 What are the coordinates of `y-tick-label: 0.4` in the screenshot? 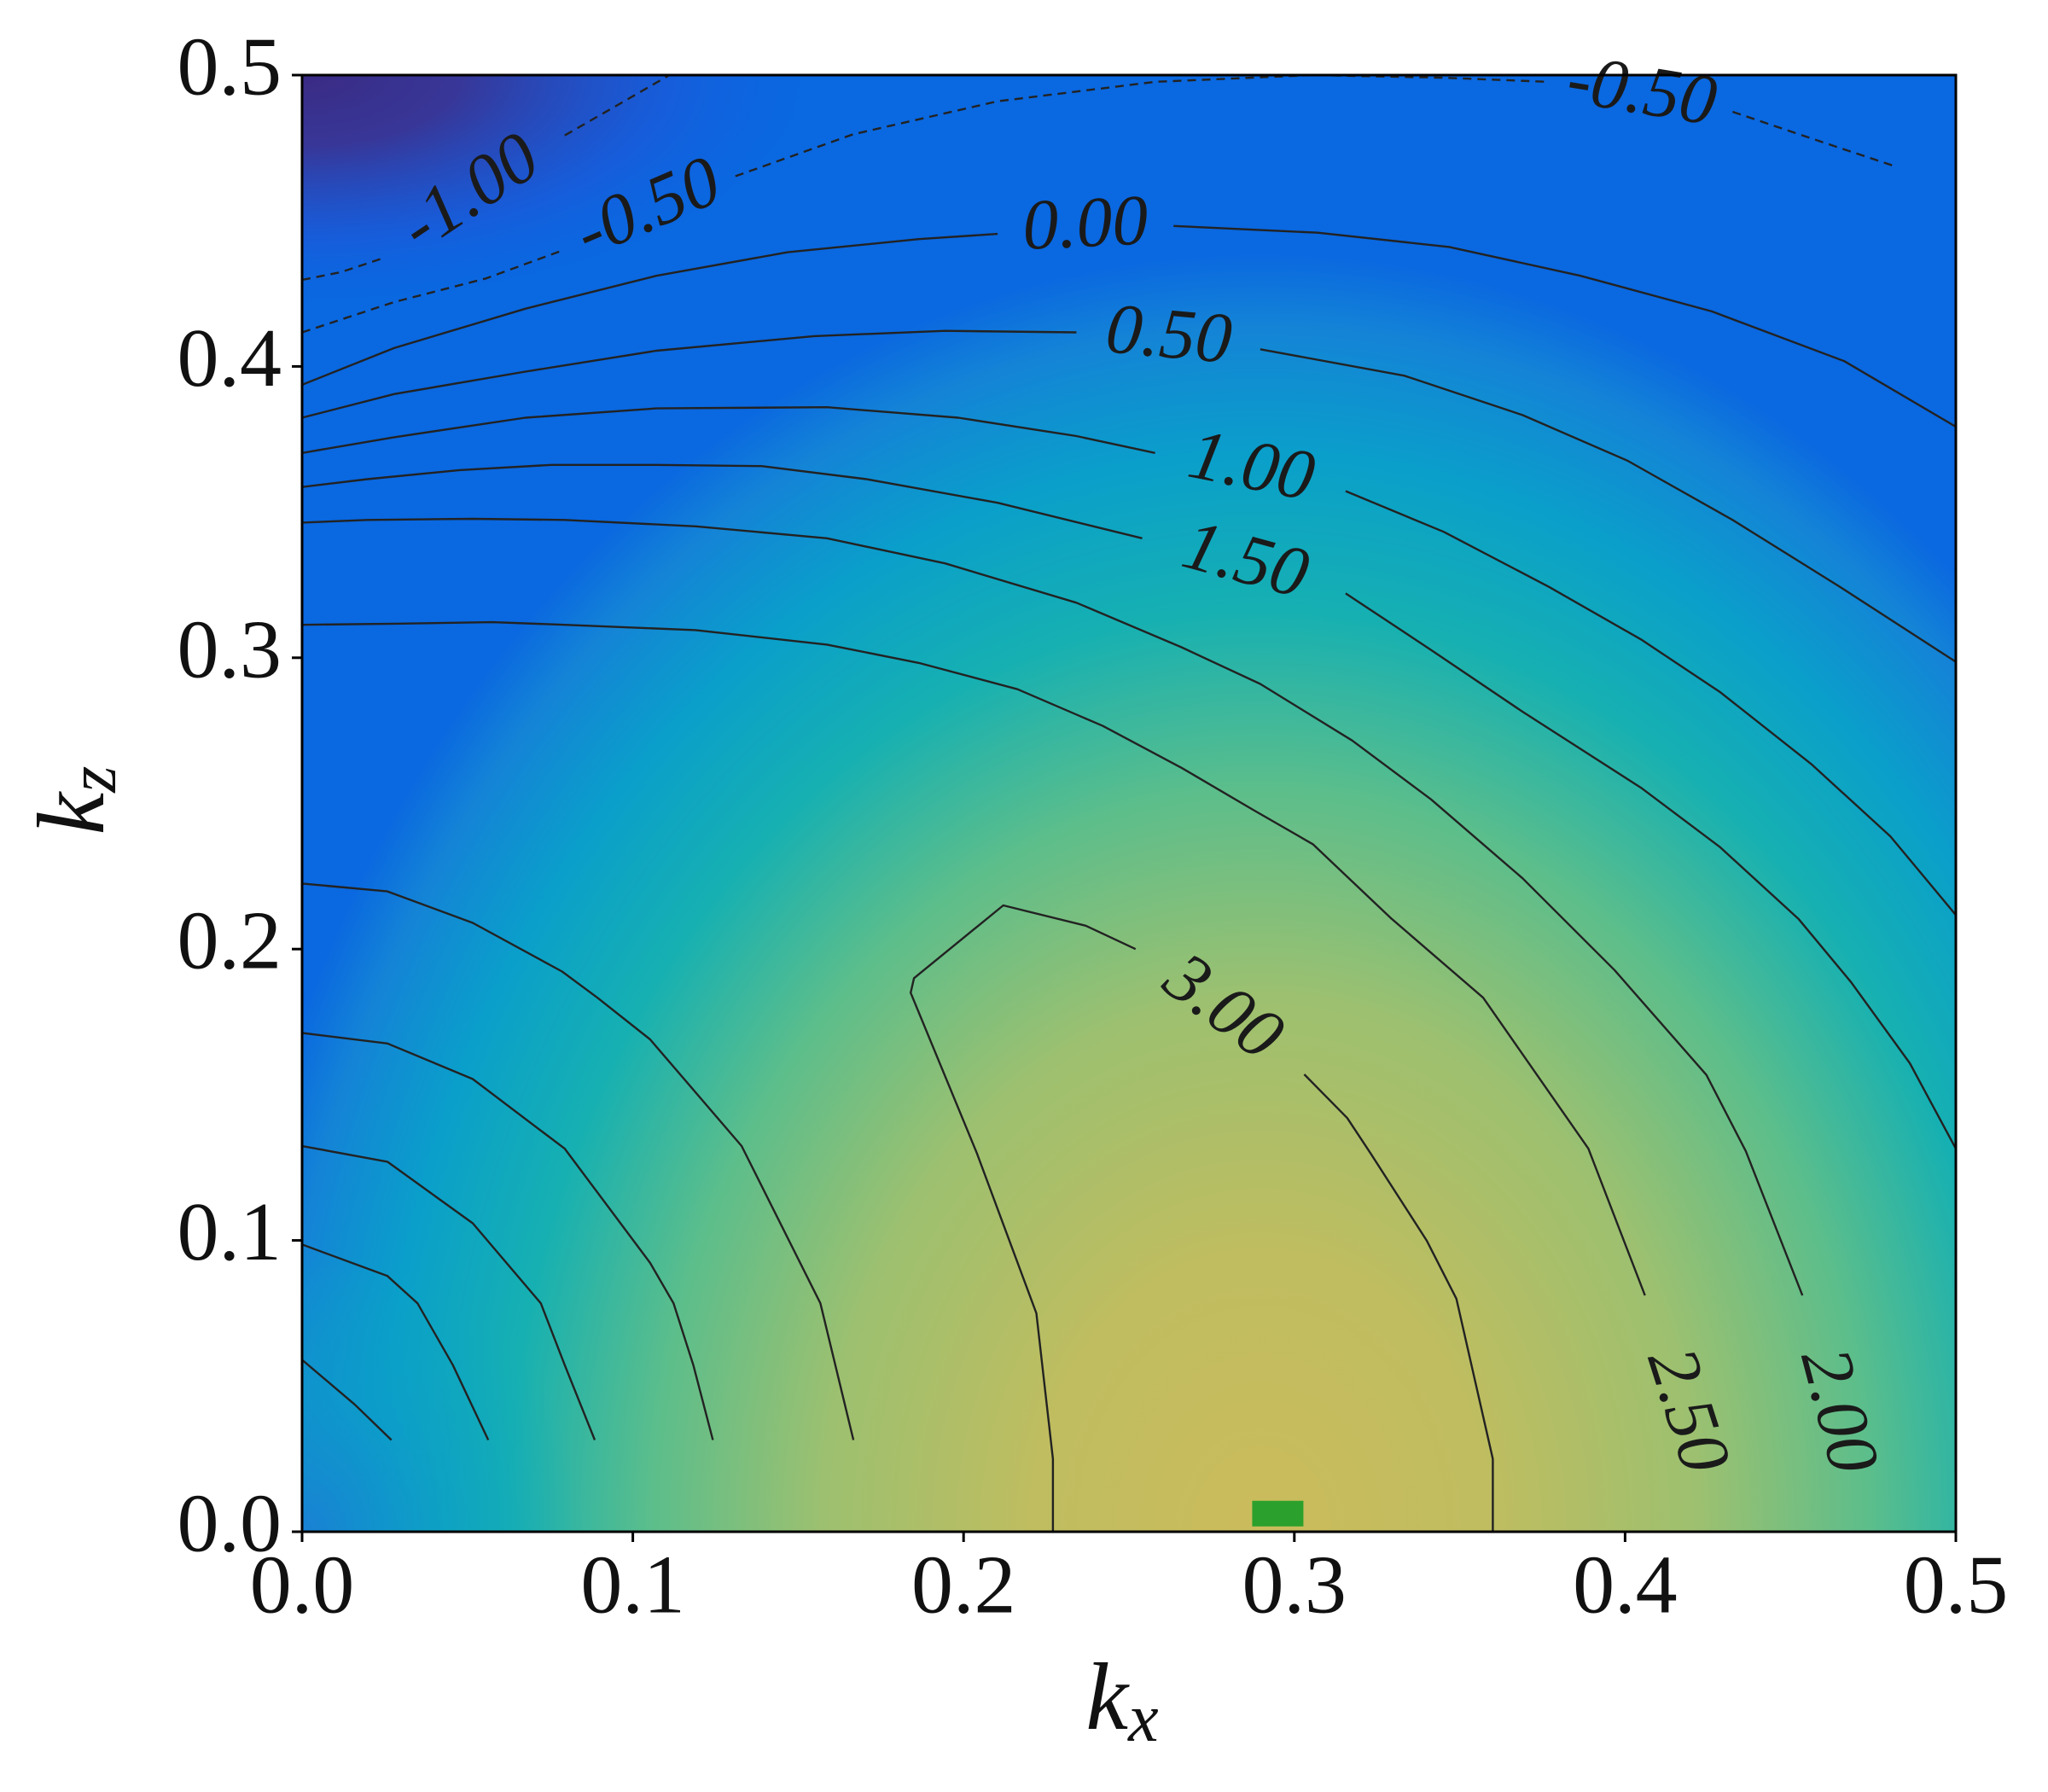 It's located at (230, 358).